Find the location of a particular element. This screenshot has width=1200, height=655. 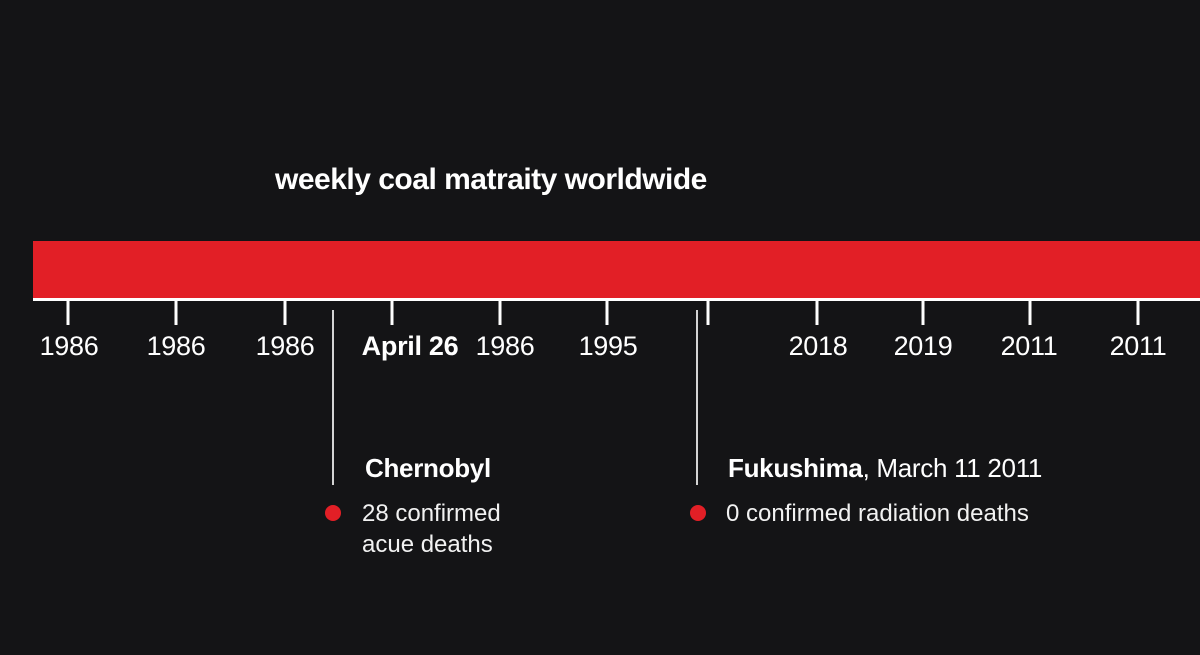

axis-label-chernobyl-date: April 26 is located at coordinates (410, 346).